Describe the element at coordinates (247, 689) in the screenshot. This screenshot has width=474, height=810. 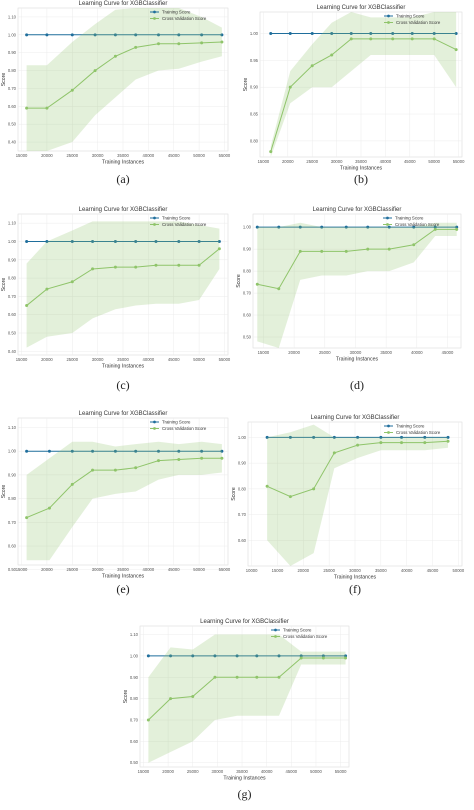
I see `cv-score-line` at that location.